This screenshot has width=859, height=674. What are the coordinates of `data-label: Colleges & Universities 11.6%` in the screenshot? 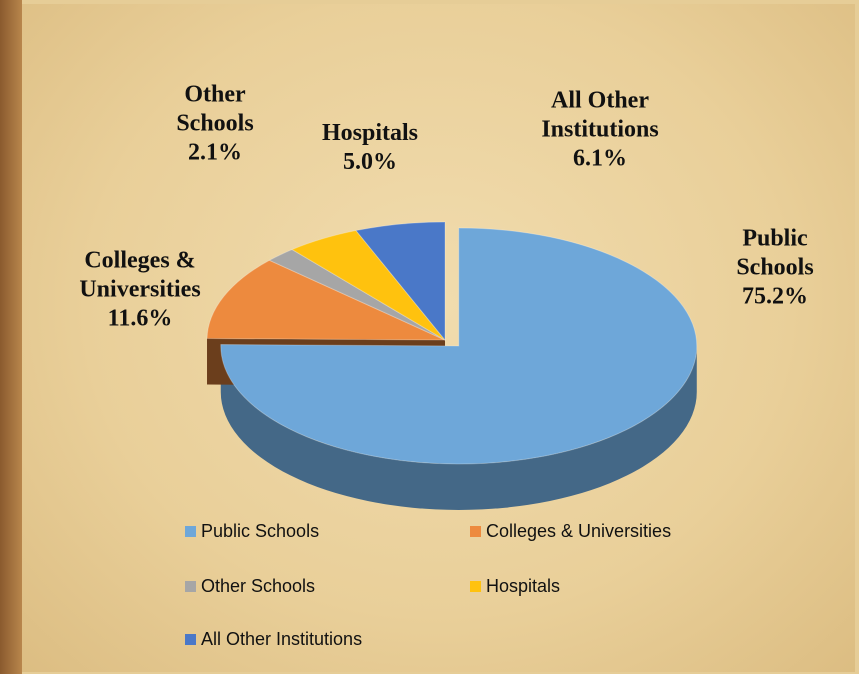 It's located at (140, 290).